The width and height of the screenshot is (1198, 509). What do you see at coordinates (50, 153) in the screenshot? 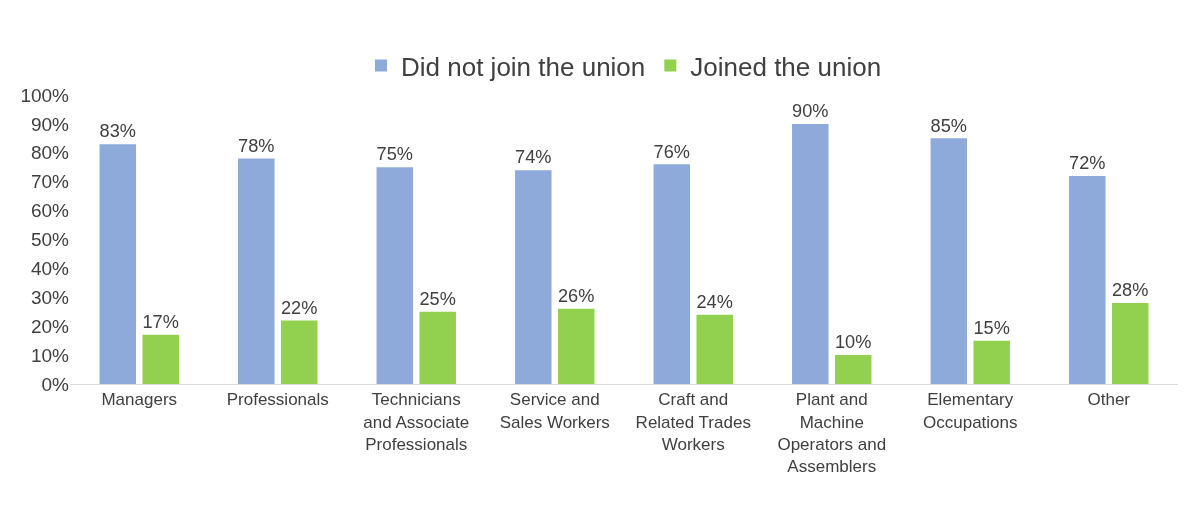
I see `y-tick-label: 80%` at bounding box center [50, 153].